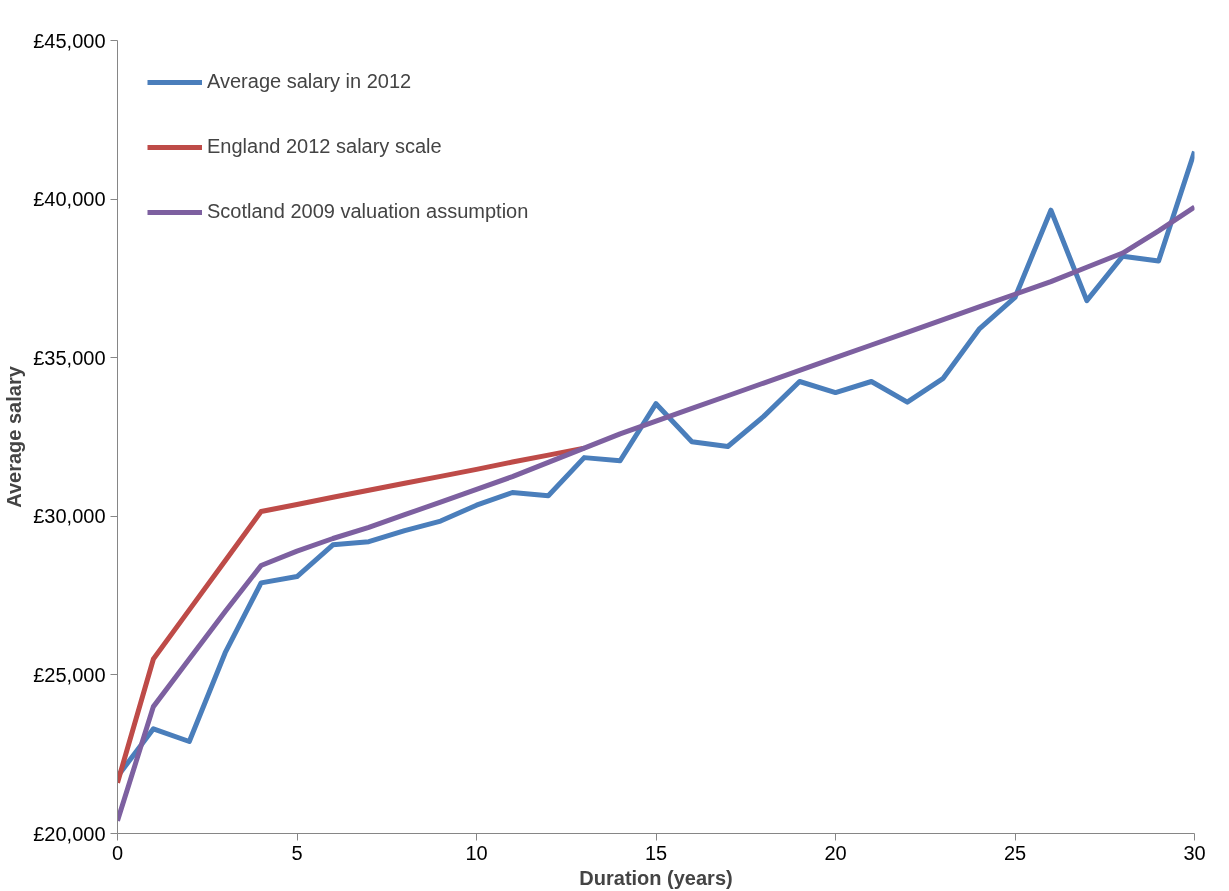 The image size is (1229, 891). Describe the element at coordinates (14, 436) in the screenshot. I see `y-axis-title: Average salary` at that location.